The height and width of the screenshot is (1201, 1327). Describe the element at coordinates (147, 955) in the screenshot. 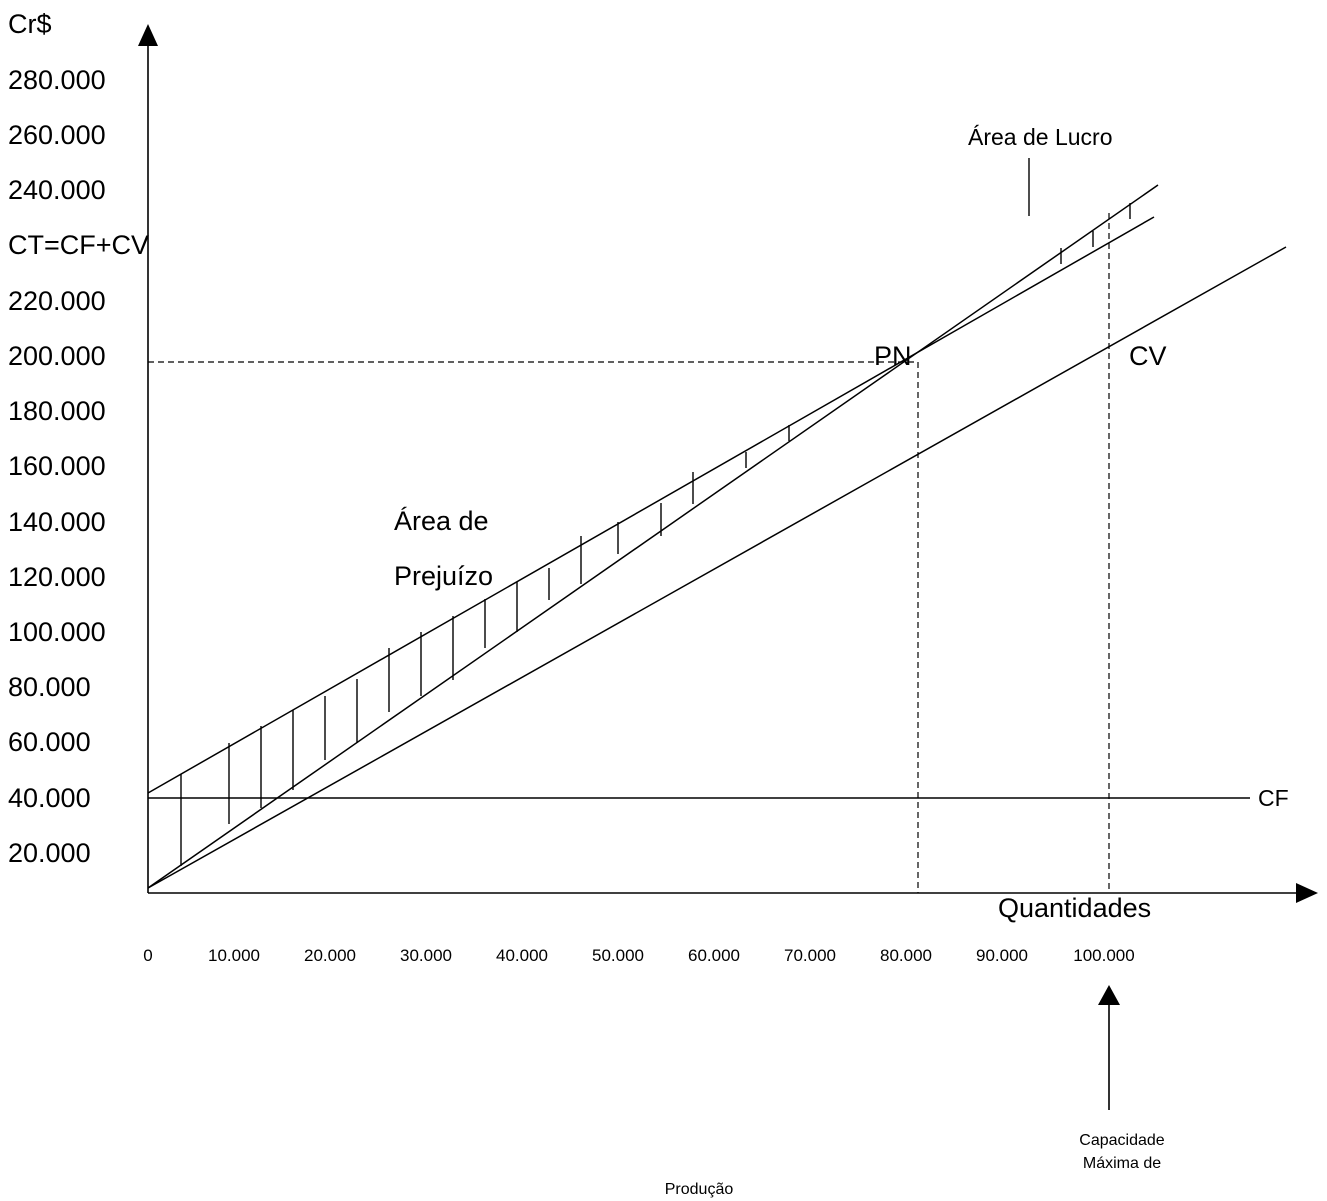

I see `x-tick-label: 0` at that location.